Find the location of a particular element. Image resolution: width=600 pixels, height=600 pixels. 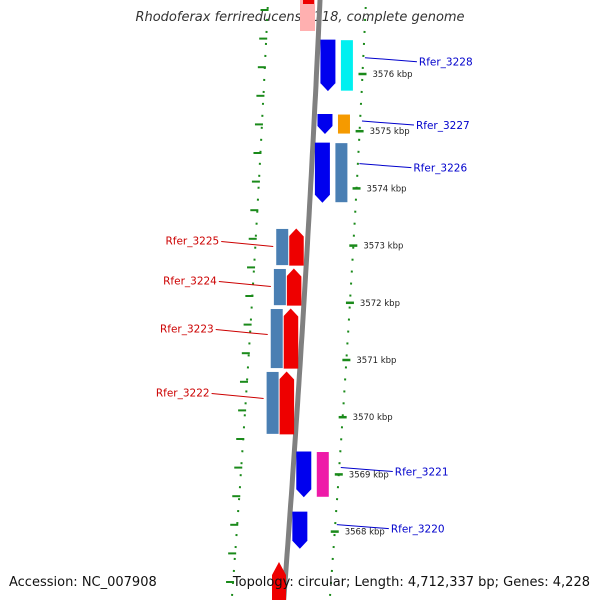

gene-label-Rfer_3226: Rfer_3226 is located at coordinates (440, 169).